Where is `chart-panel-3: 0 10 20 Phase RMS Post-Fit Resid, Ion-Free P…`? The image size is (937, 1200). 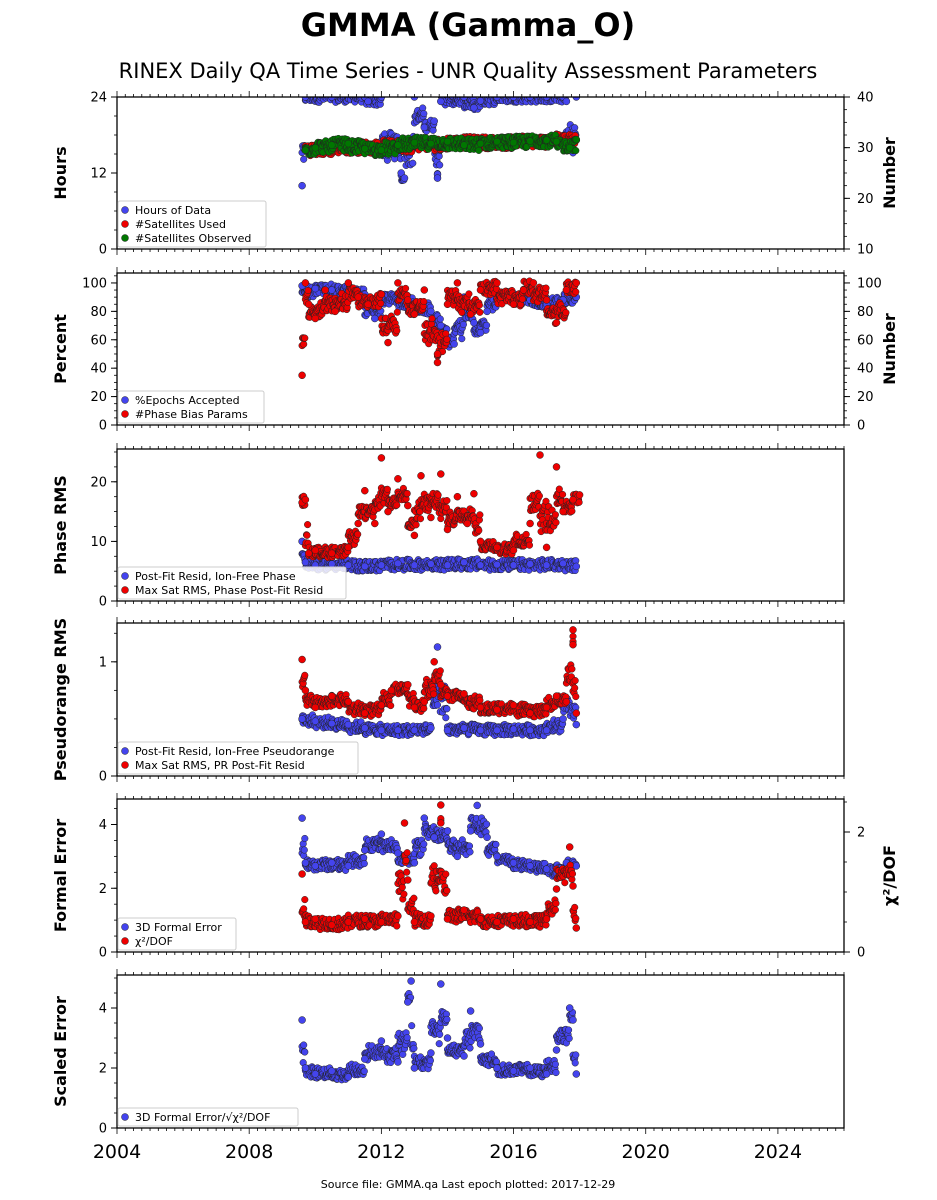 chart-panel-3: 0 10 20 Phase RMS Post-Fit Resid, Ion-Free P… is located at coordinates (448, 526).